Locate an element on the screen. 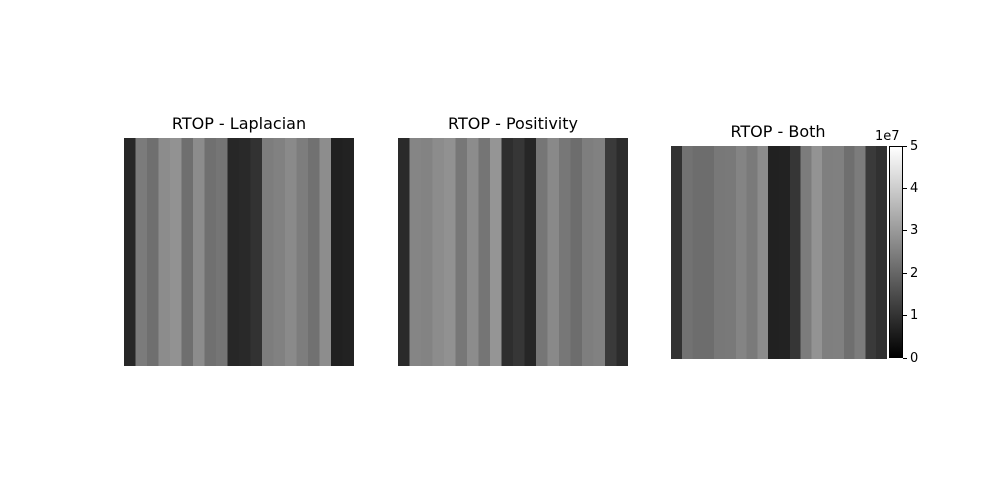 The height and width of the screenshot is (500, 1000). panel-title-laplacian: RTOP - Laplacian is located at coordinates (239, 123).